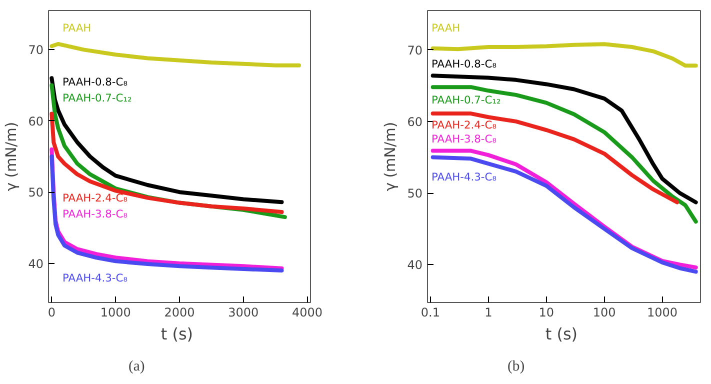 This screenshot has height=384, width=711. What do you see at coordinates (52, 313) in the screenshot?
I see `x-tick-label: 0` at bounding box center [52, 313].